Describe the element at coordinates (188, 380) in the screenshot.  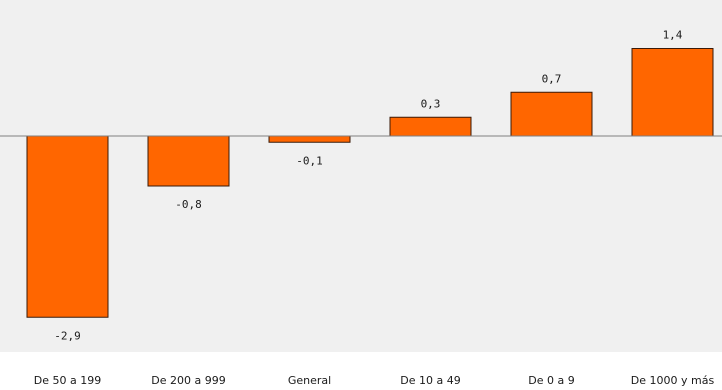
I see `category-tick-label: De 200 a 999` at that location.